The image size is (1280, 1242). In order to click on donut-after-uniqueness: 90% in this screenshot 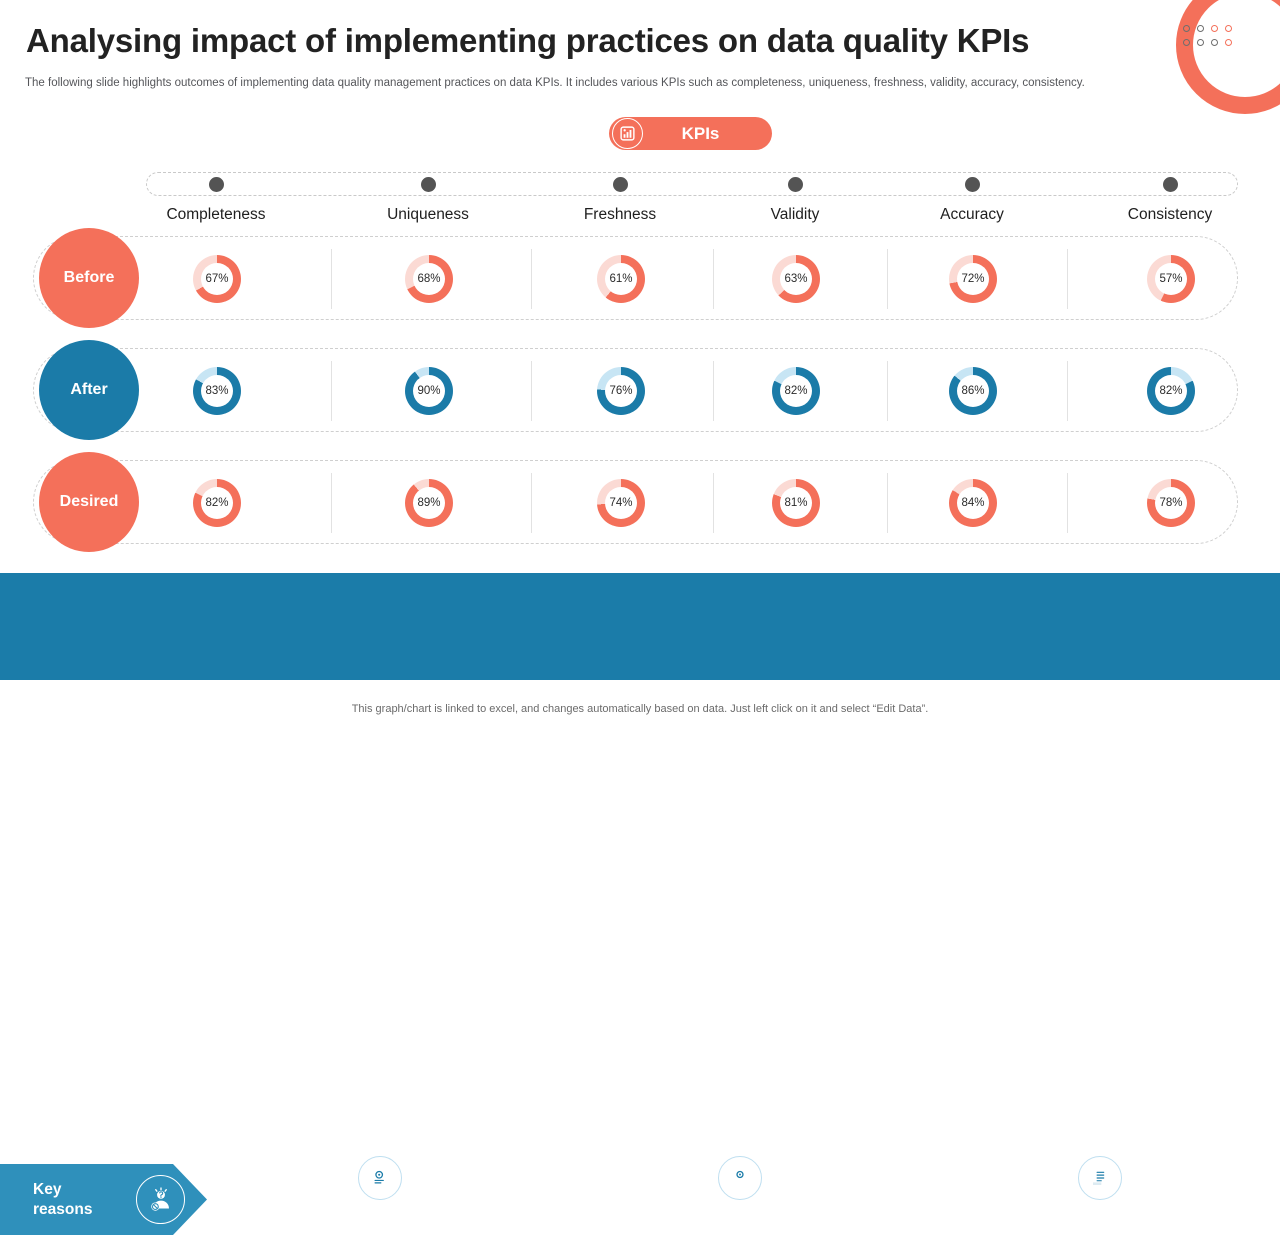, I will do `click(429, 391)`.